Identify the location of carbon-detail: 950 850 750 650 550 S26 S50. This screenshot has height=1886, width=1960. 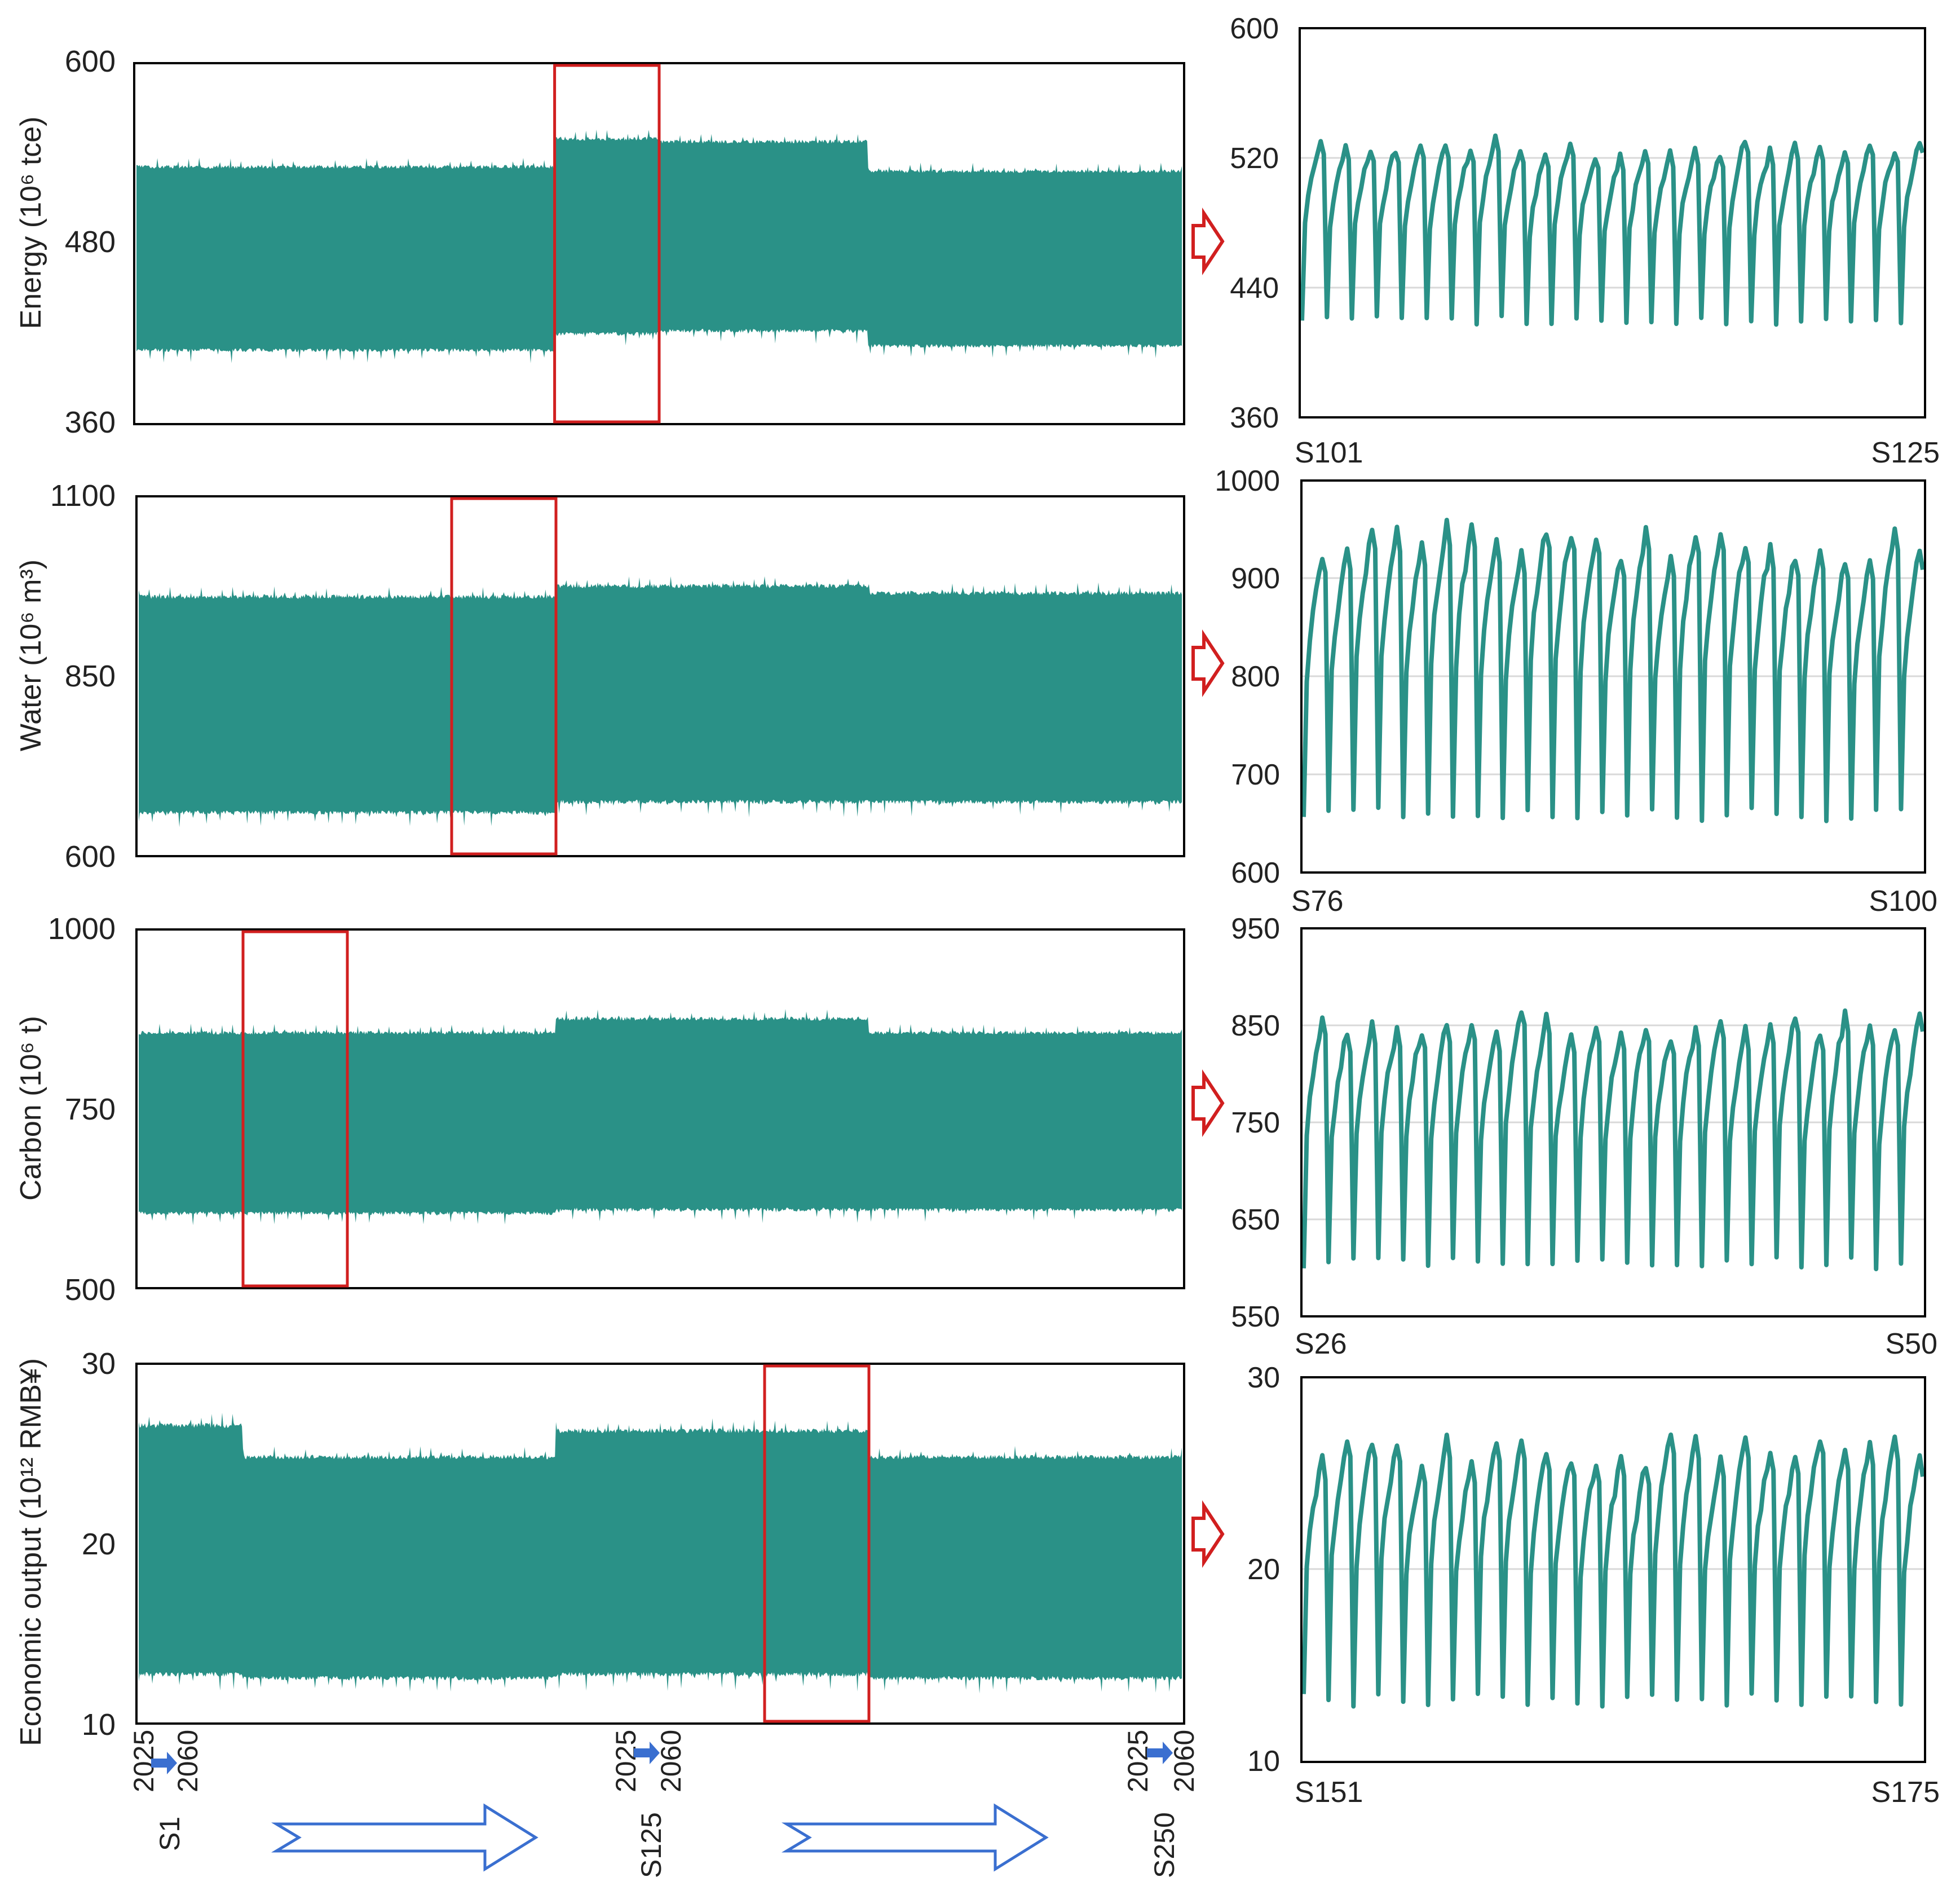
(1584, 1137).